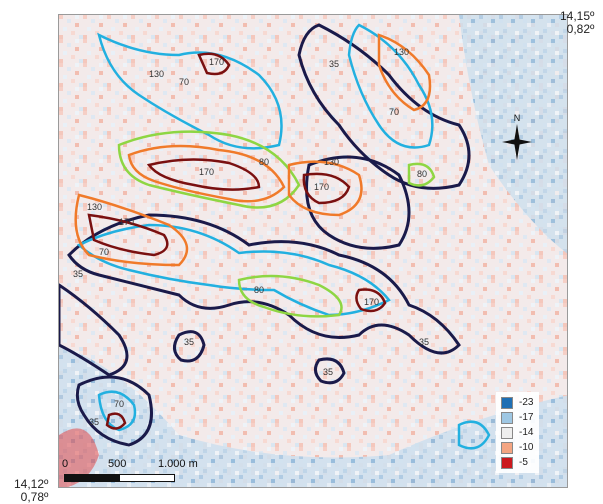  I want to click on contour-35-ring, so click(358, 202).